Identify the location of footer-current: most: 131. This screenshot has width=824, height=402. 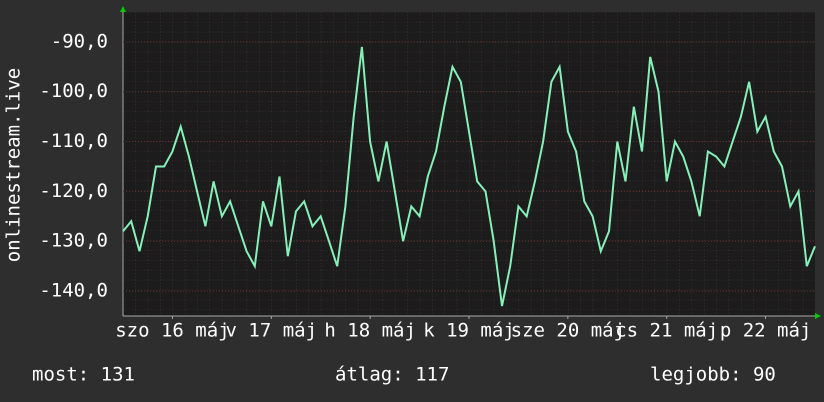
(83, 375).